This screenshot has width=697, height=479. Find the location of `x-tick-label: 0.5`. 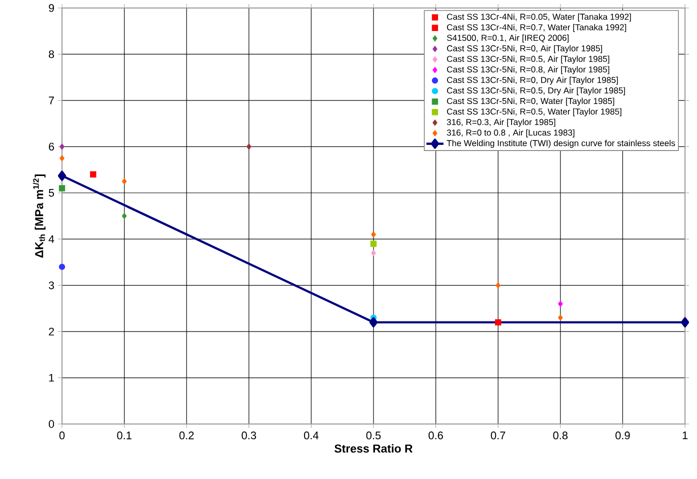

x-tick-label: 0.5 is located at coordinates (373, 436).